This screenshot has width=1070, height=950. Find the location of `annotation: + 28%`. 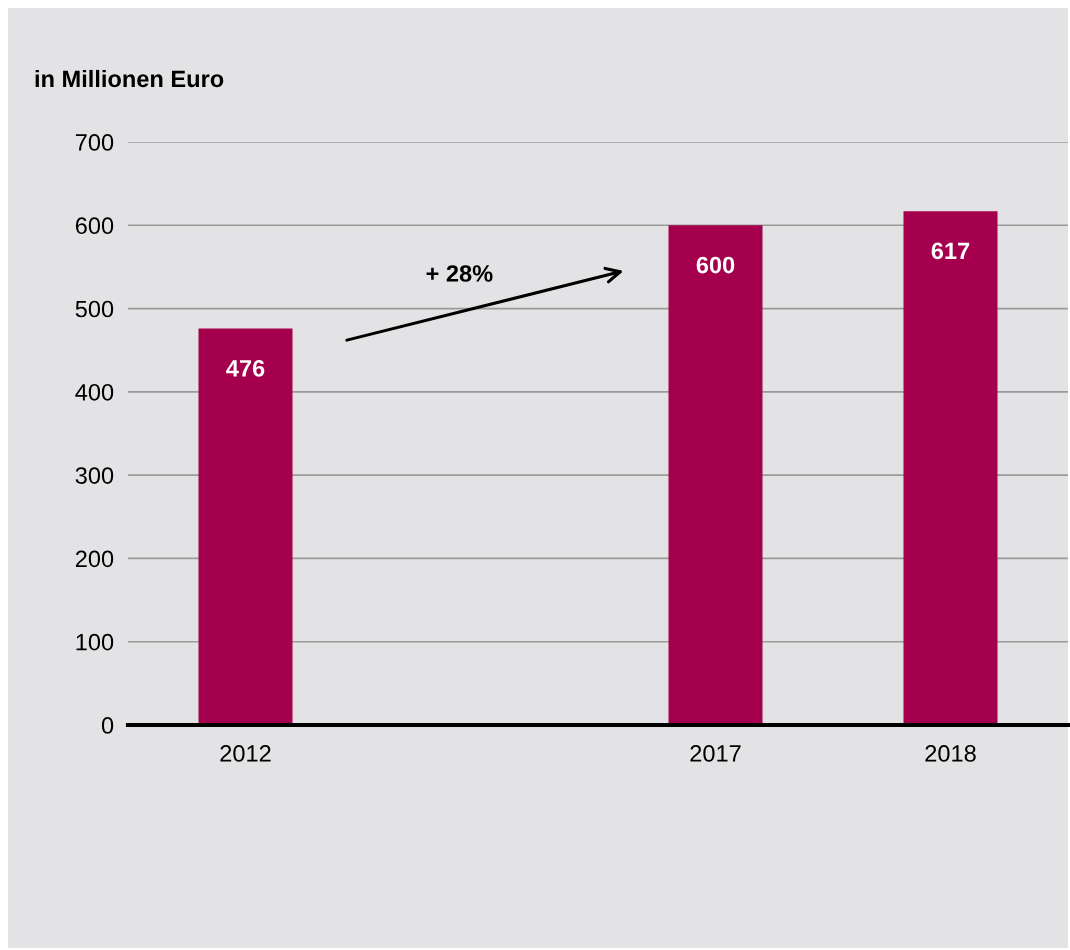

annotation: + 28% is located at coordinates (459, 273).